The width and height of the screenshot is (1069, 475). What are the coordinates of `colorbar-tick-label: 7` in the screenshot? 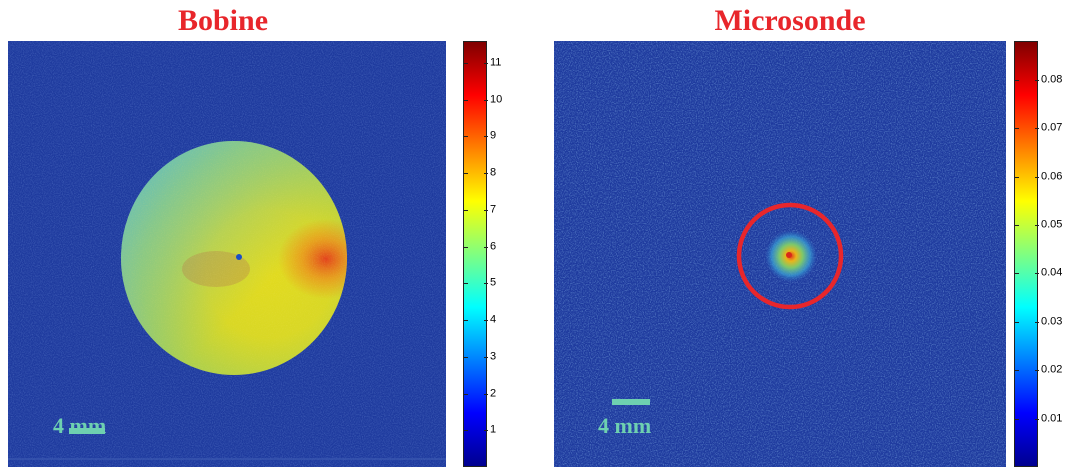 It's located at (493, 209).